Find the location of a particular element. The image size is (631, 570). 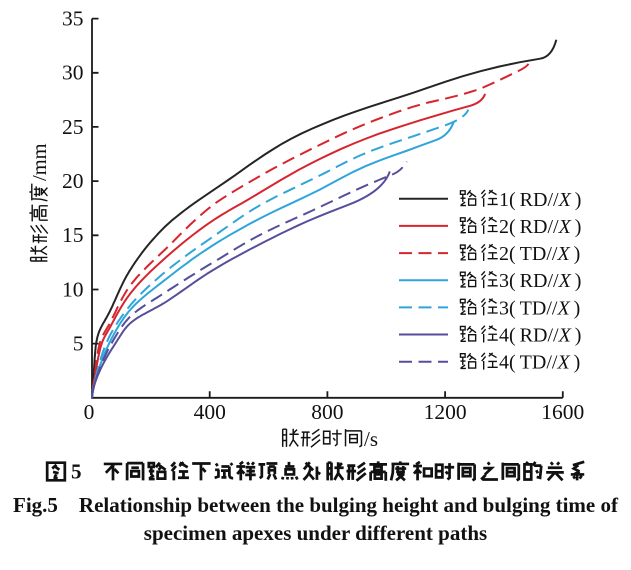

svg-text: 30 is located at coordinates (73, 73).